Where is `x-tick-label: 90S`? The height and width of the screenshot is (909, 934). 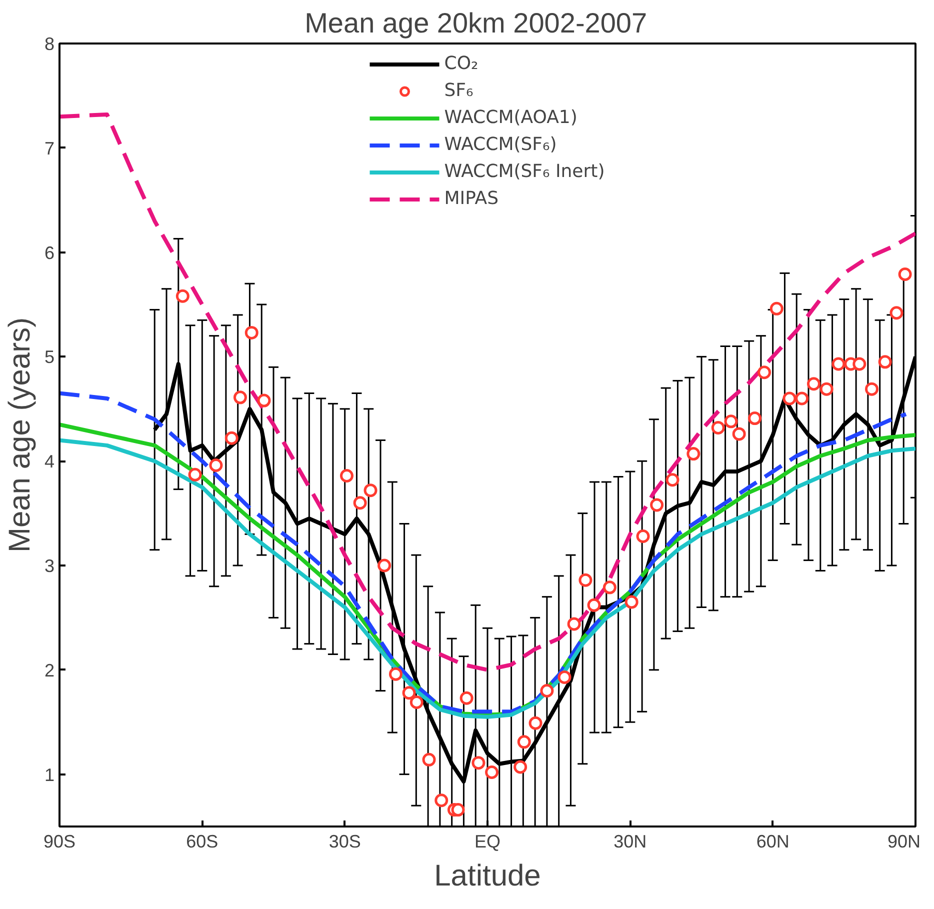
x-tick-label: 90S is located at coordinates (59, 842).